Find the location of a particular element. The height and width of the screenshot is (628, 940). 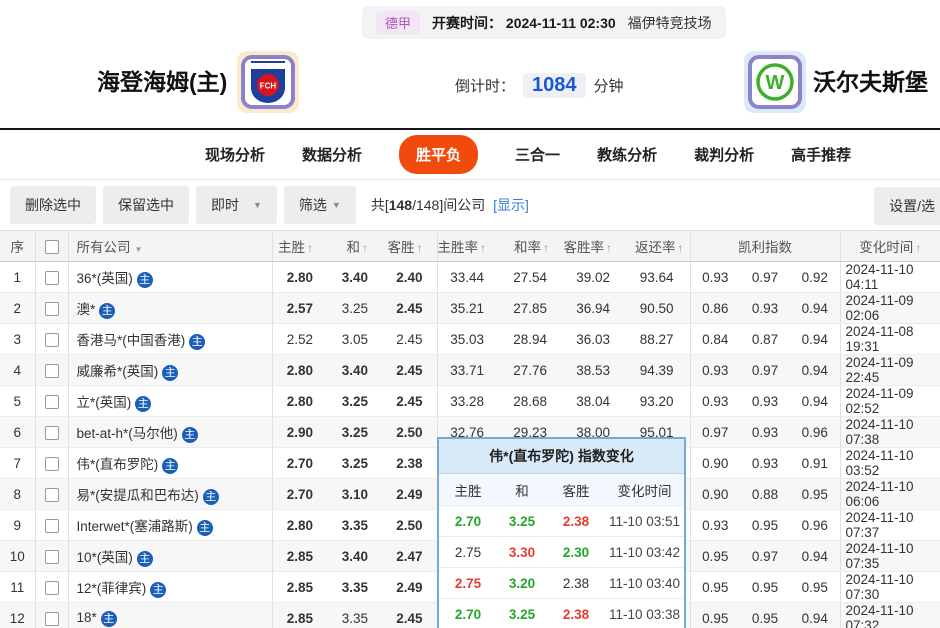

away-rate: 38.04 is located at coordinates (594, 401).